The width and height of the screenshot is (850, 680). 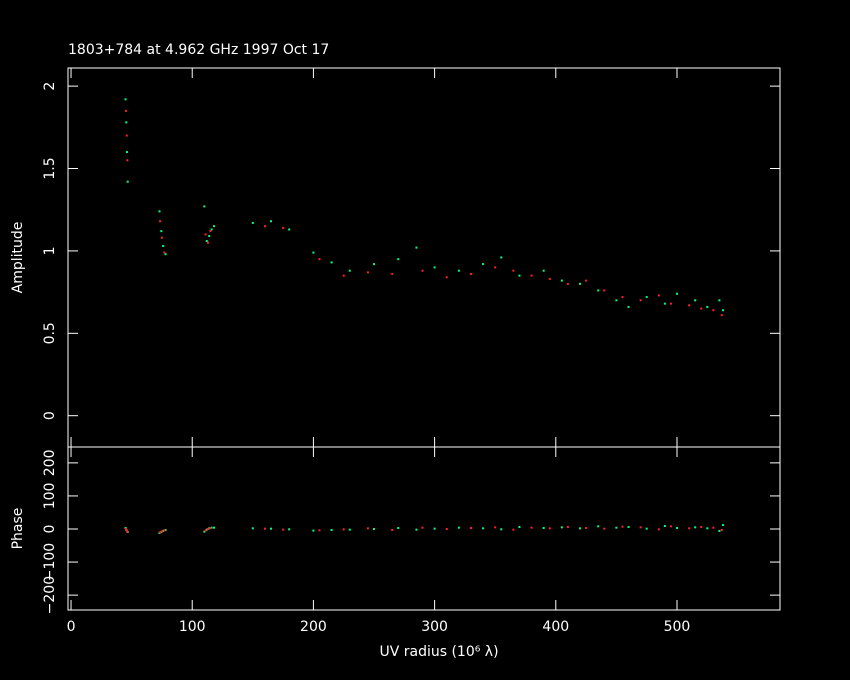 What do you see at coordinates (192, 627) in the screenshot?
I see `x-tick-label: 100` at bounding box center [192, 627].